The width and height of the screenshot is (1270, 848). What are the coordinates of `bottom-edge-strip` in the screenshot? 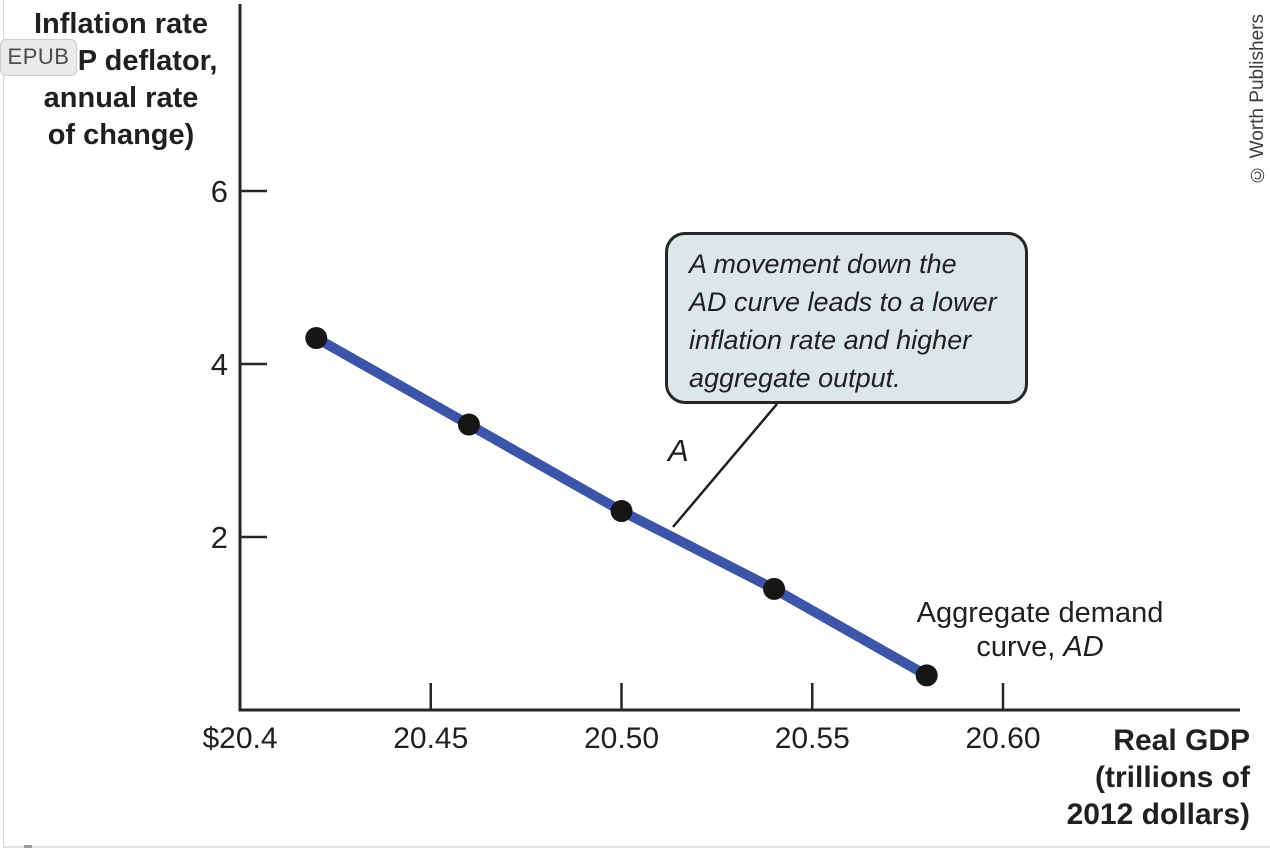 It's located at (636, 847).